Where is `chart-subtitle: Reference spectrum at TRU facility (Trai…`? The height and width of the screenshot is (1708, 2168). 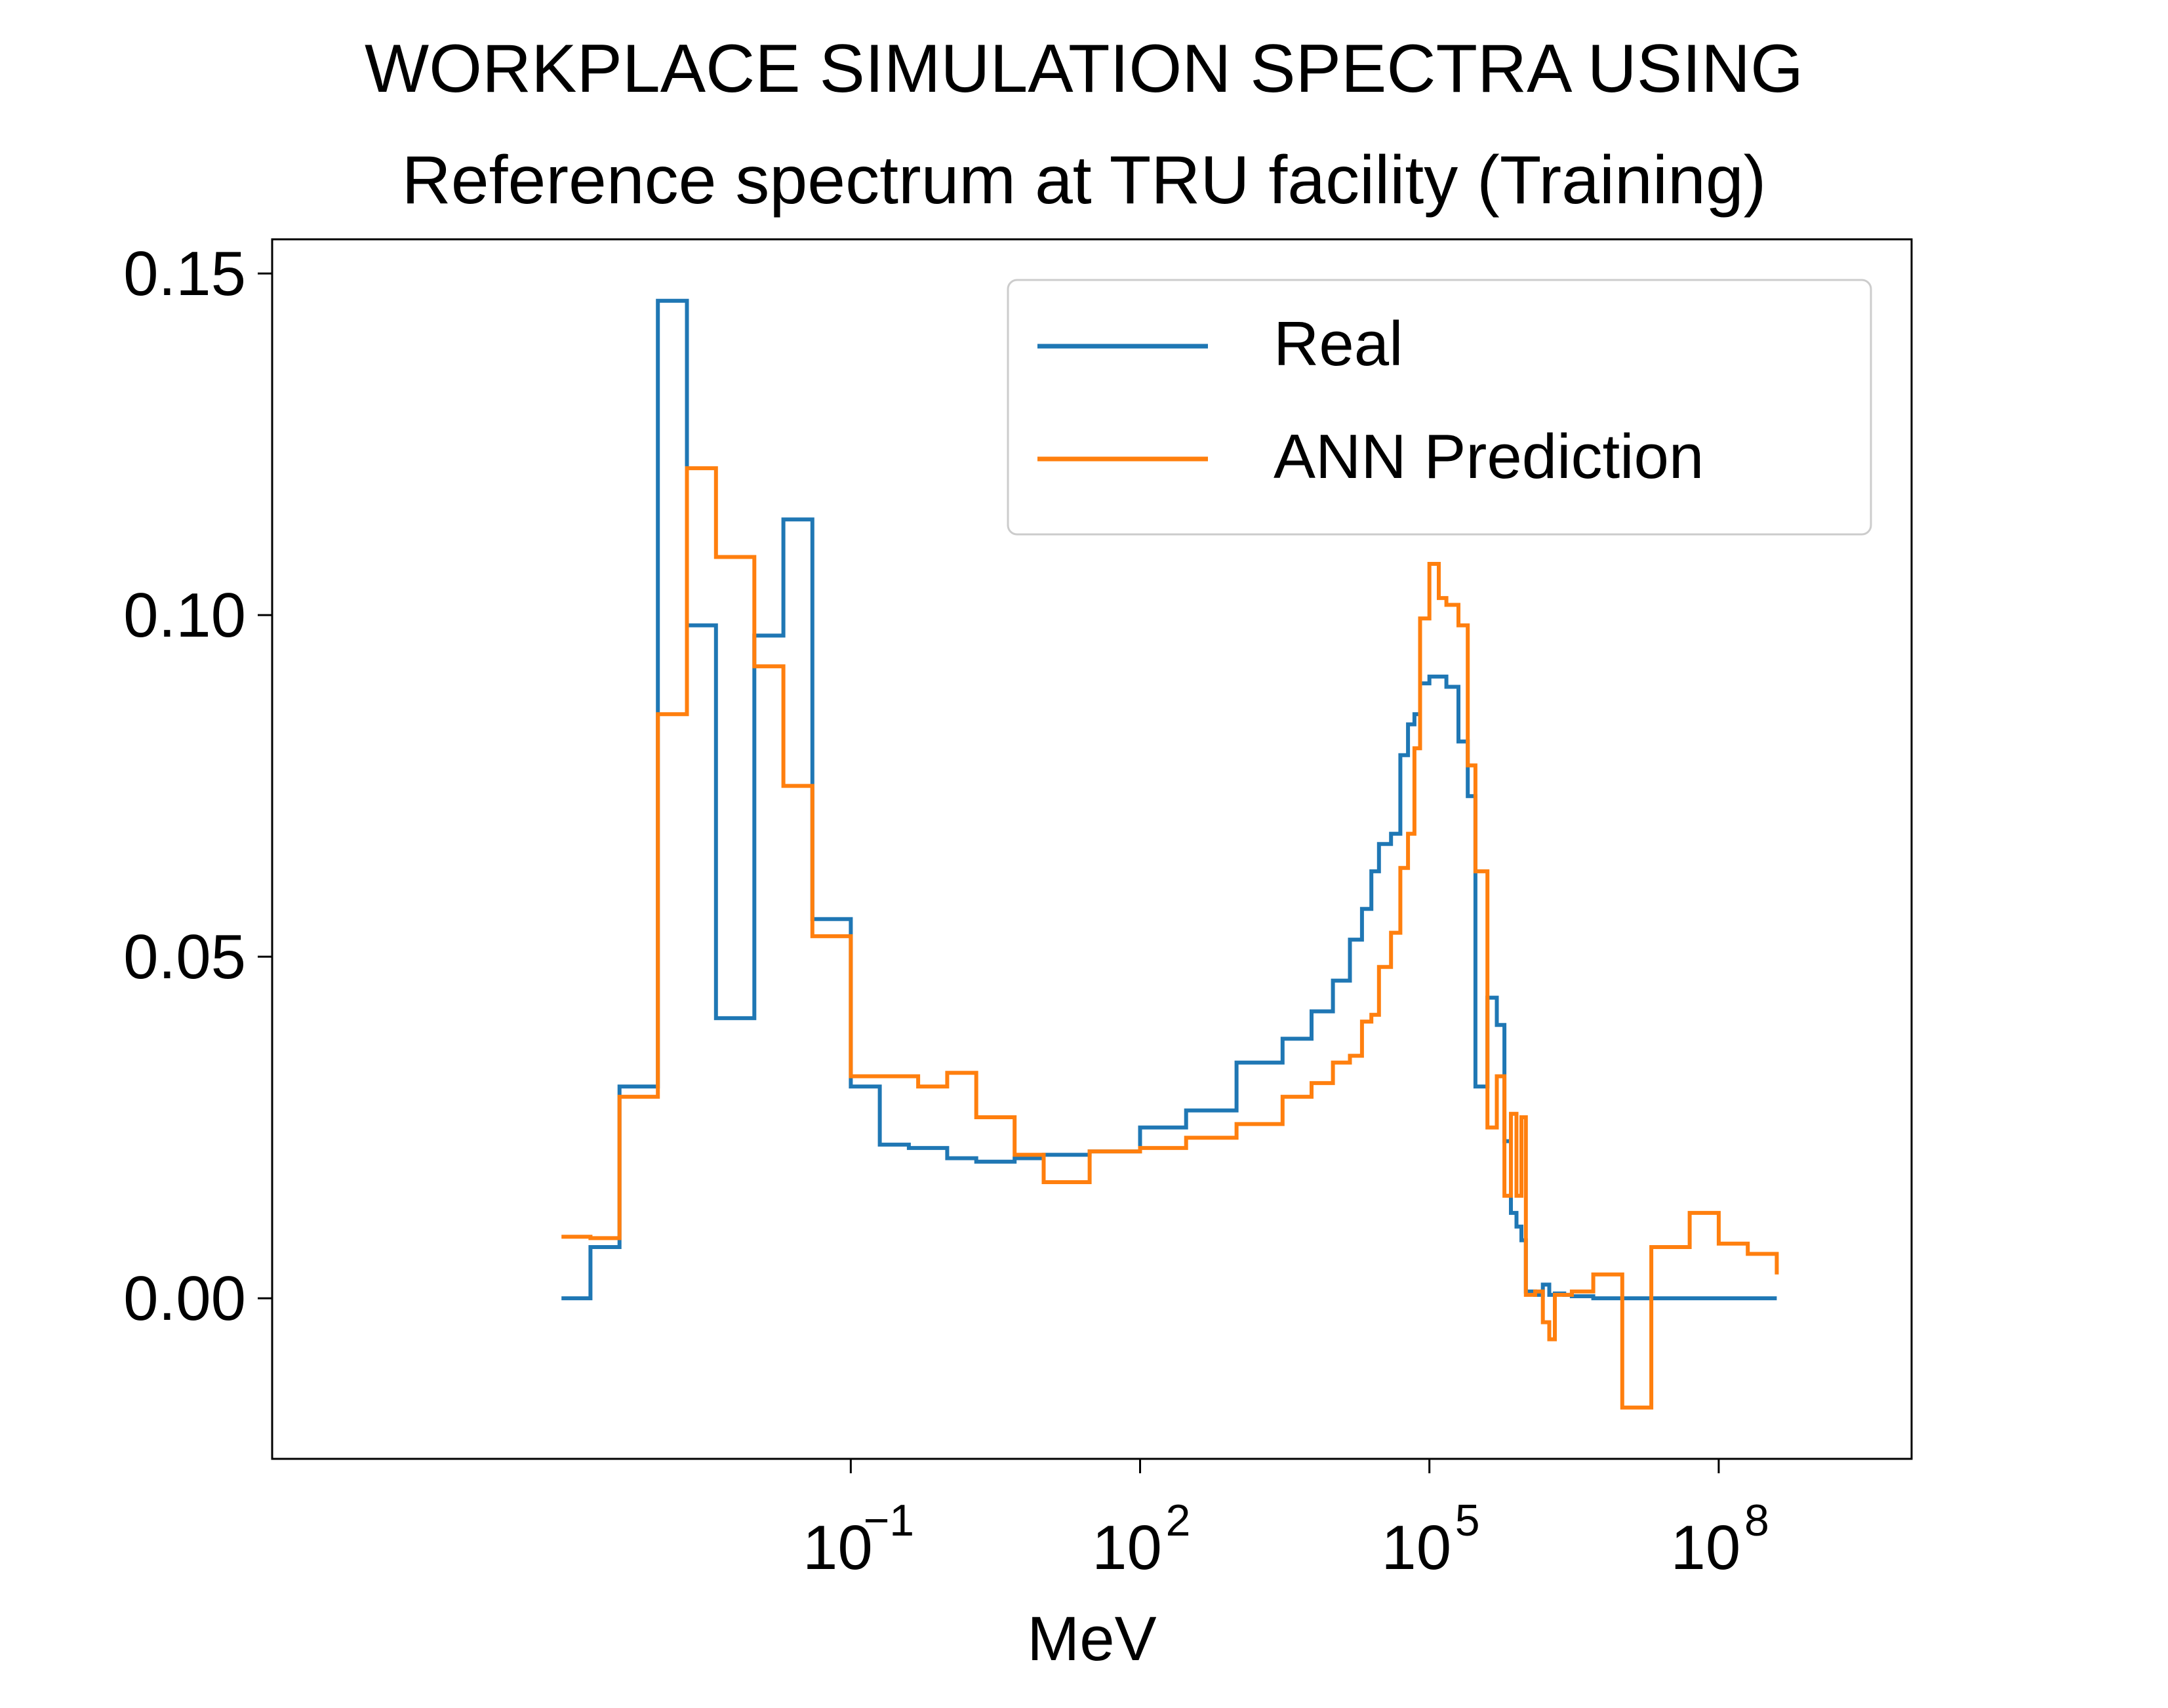 chart-subtitle: Reference spectrum at TRU facility (Trai… is located at coordinates (1084, 180).